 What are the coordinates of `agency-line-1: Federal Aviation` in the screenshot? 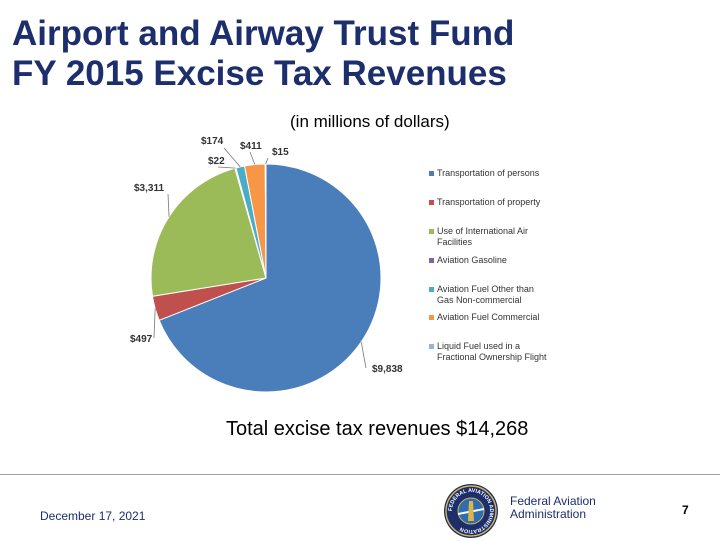 It's located at (553, 501).